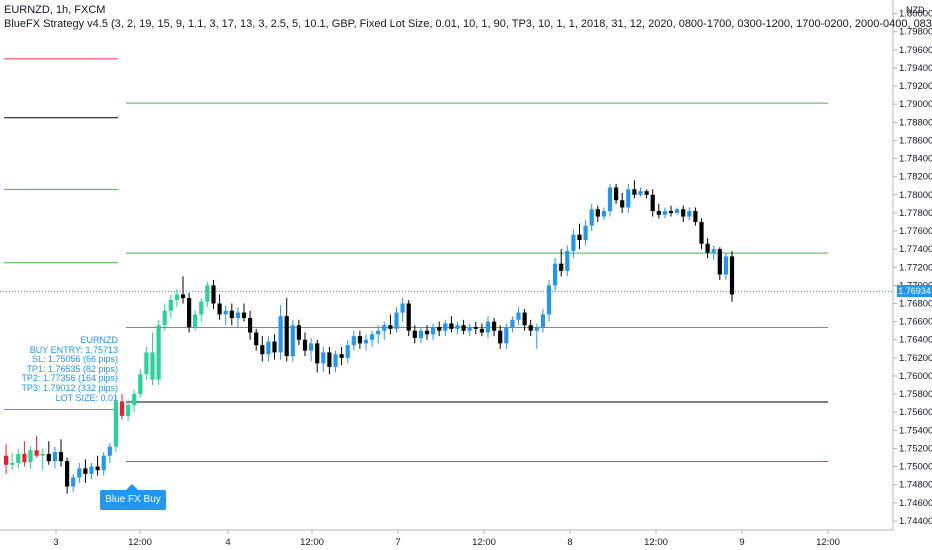 The width and height of the screenshot is (932, 550). Describe the element at coordinates (446, 539) in the screenshot. I see `time-axis: 3 12:00 4 12:00 7 12:00 8 12:00 9 12:00` at that location.